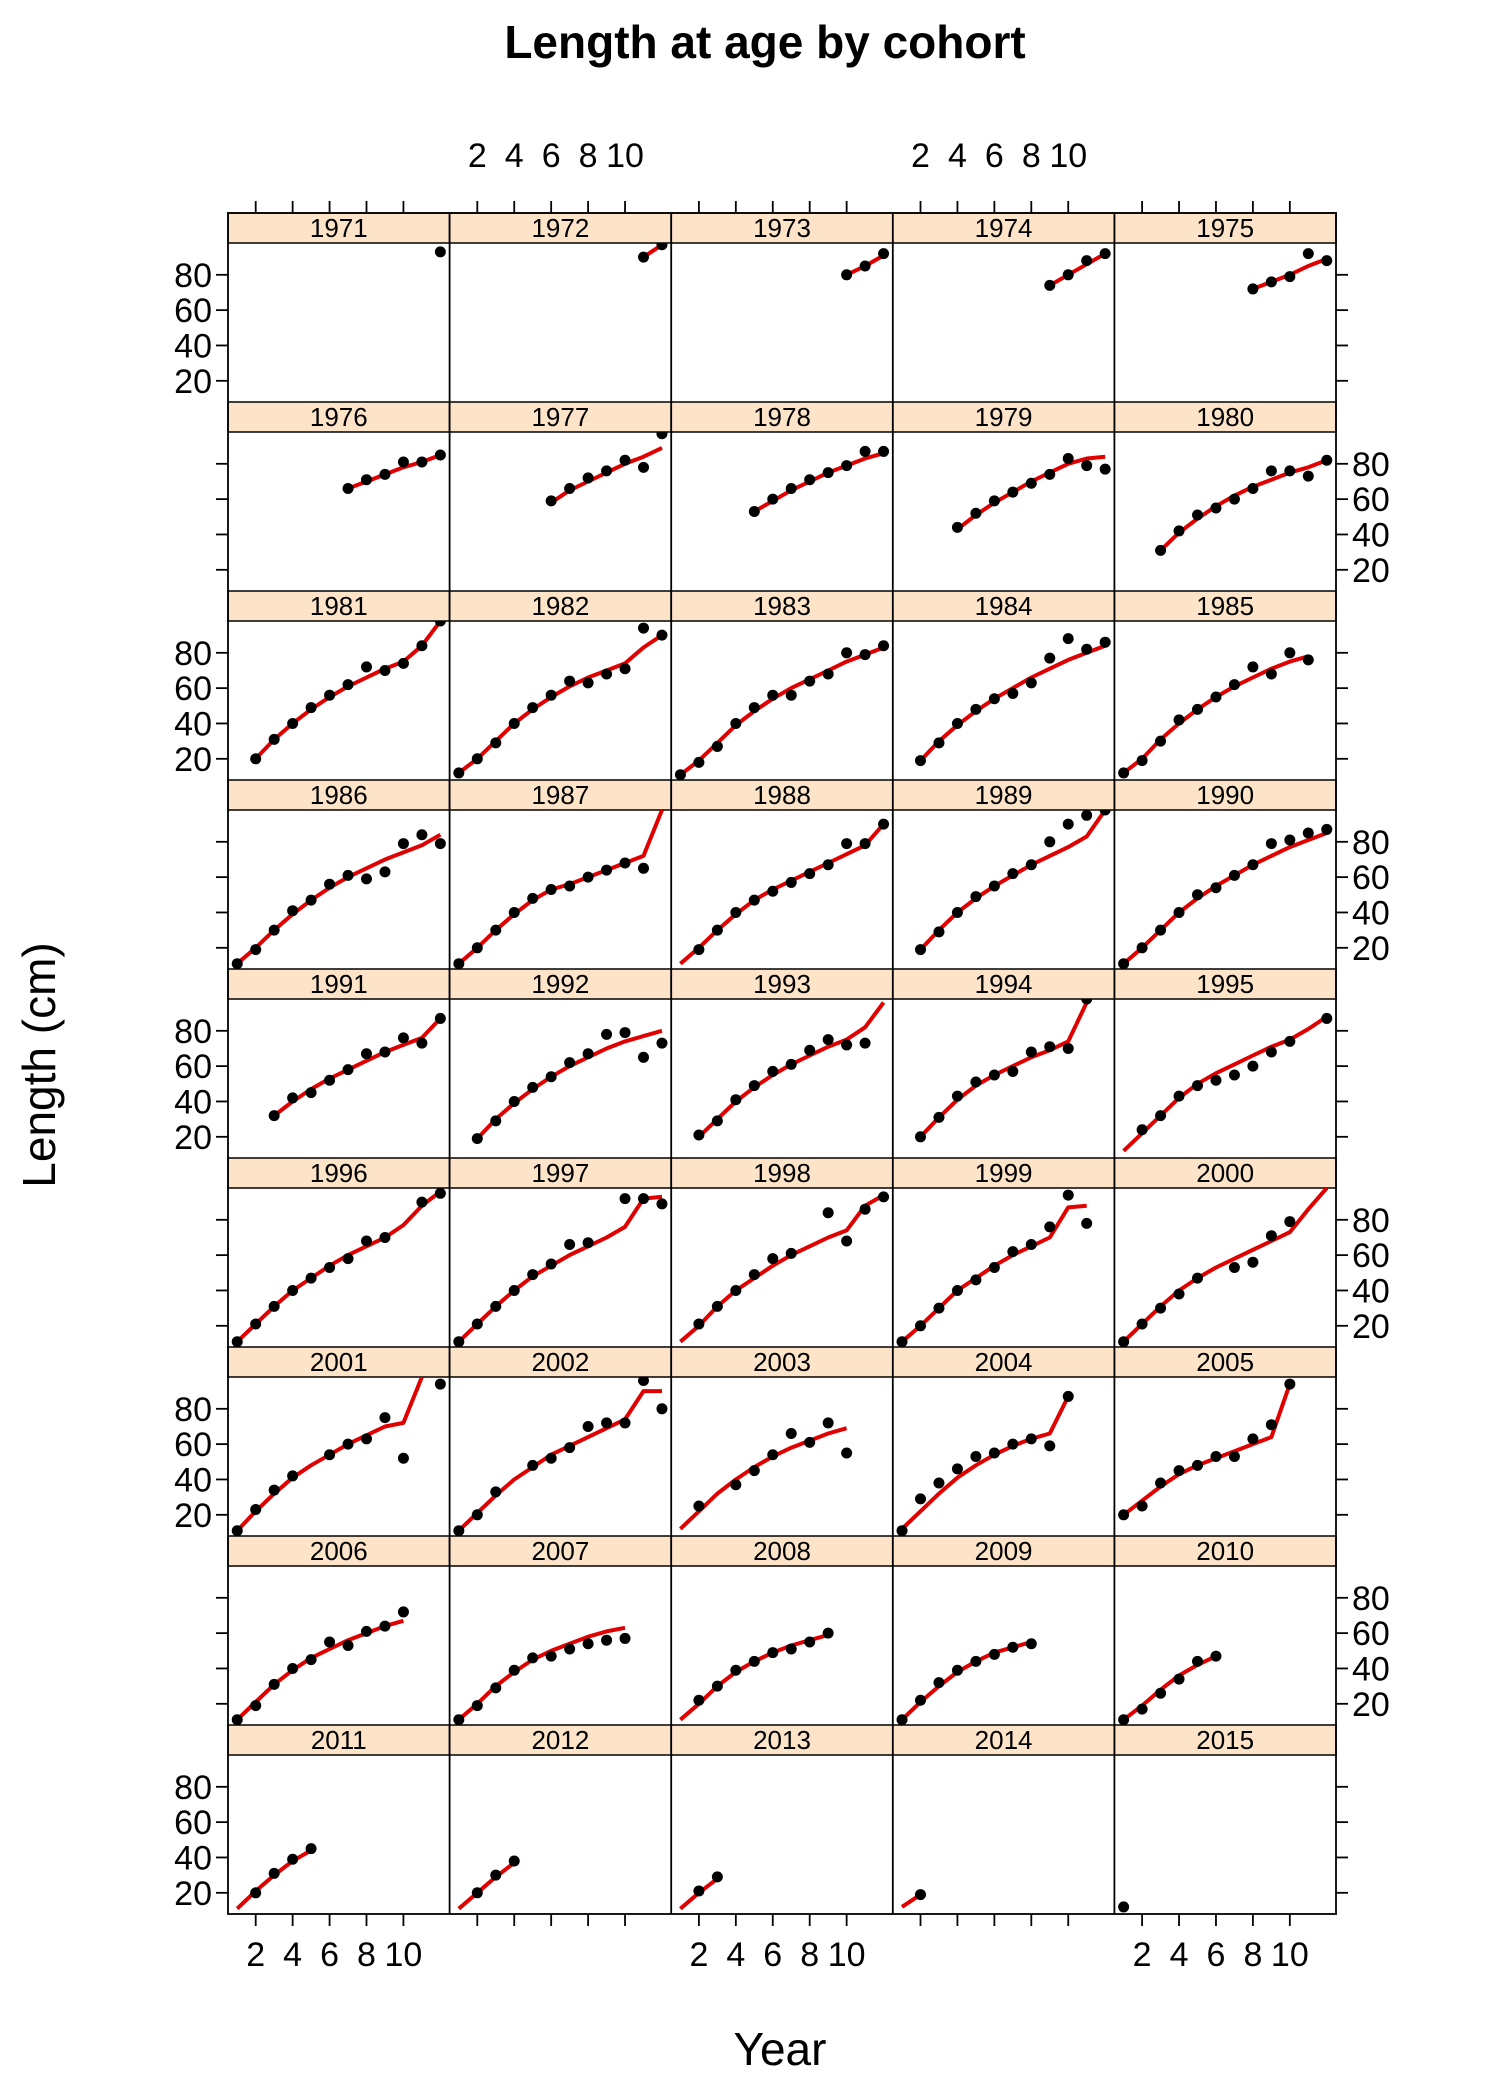  Describe the element at coordinates (782, 1173) in the screenshot. I see `strip-label-1998: 1998` at that location.